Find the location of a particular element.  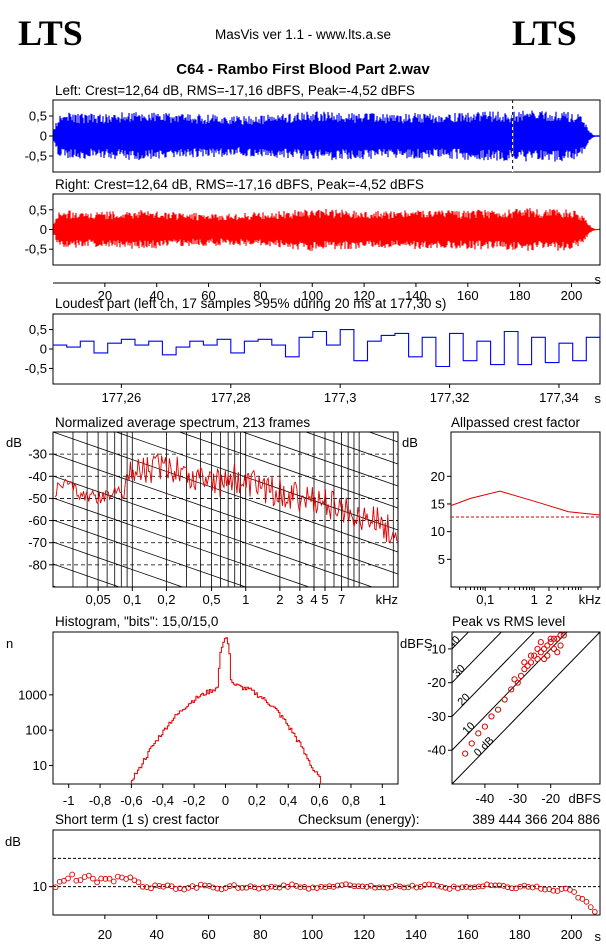

time-axis-tick-label: 40 is located at coordinates (156, 295).